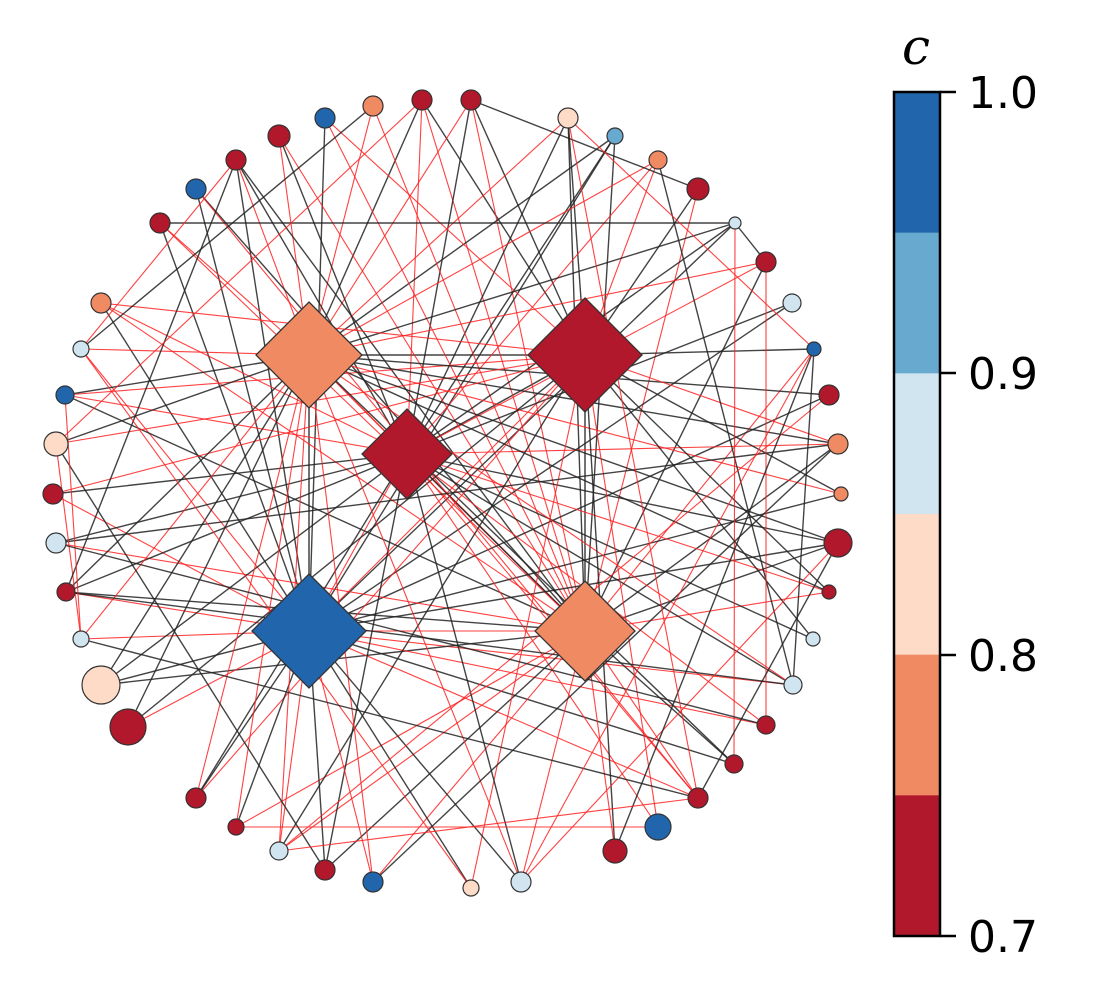  Describe the element at coordinates (1003, 93) in the screenshot. I see `colorbar-tick-label-1: 1.0` at that location.